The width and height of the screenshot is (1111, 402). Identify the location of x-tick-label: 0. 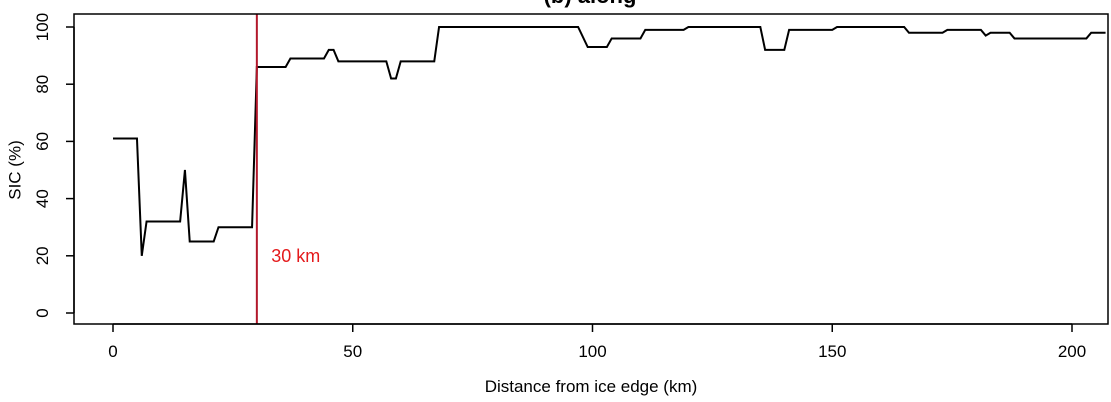
(112, 351).